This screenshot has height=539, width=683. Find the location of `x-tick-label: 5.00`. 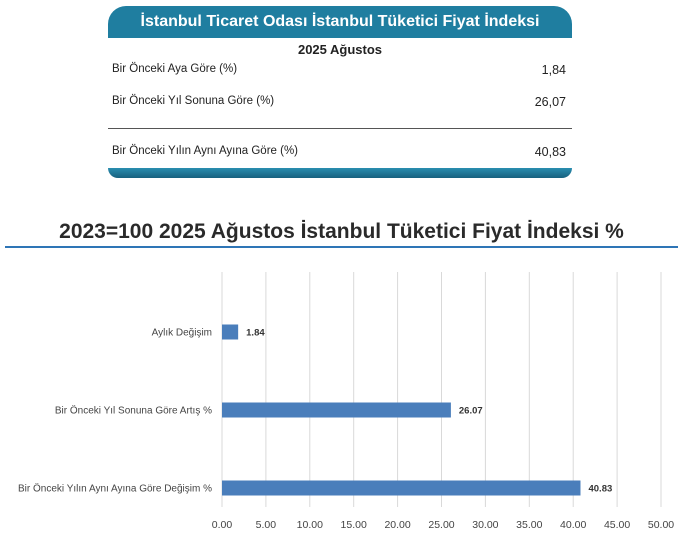

x-tick-label: 5.00 is located at coordinates (266, 525).